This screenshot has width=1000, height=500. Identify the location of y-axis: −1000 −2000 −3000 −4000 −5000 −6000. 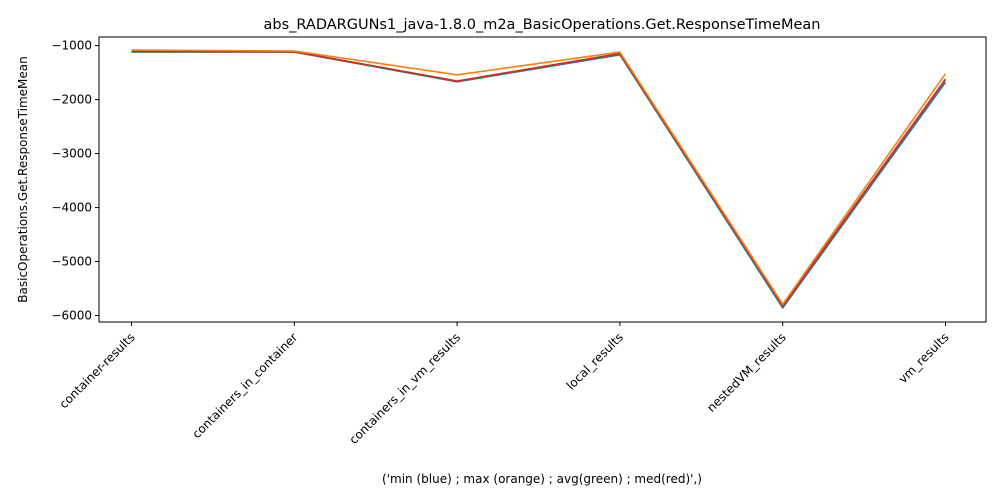
(75, 181).